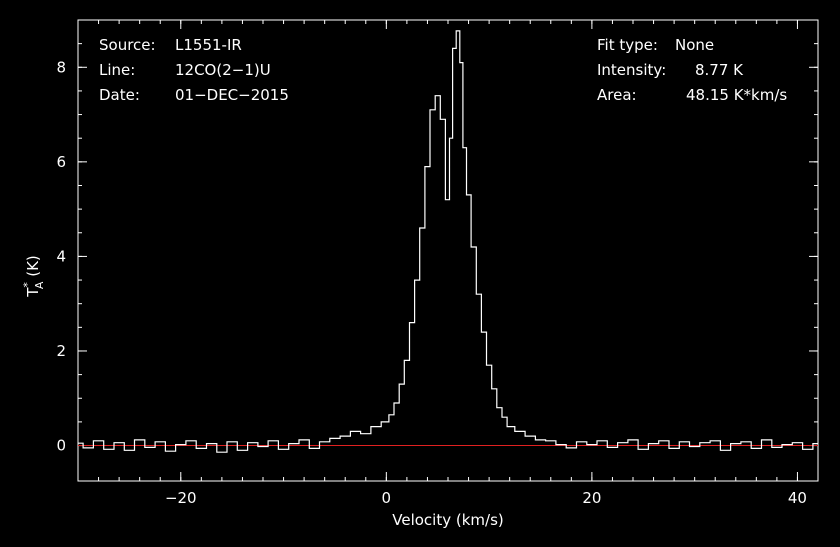 Image resolution: width=840 pixels, height=547 pixels. I want to click on info-date-label: Date:, so click(119, 95).